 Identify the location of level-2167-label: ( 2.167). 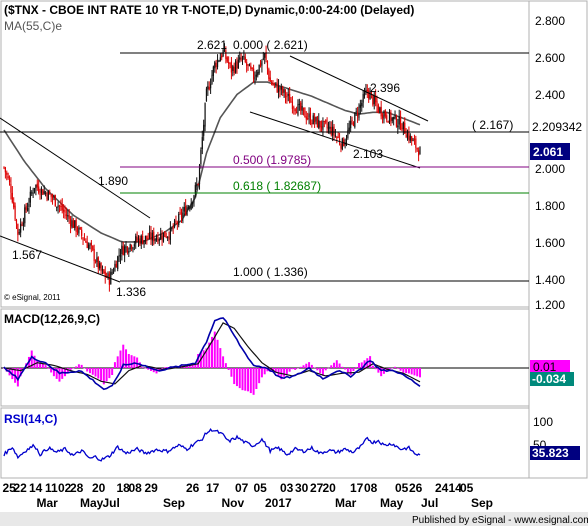
(492, 125).